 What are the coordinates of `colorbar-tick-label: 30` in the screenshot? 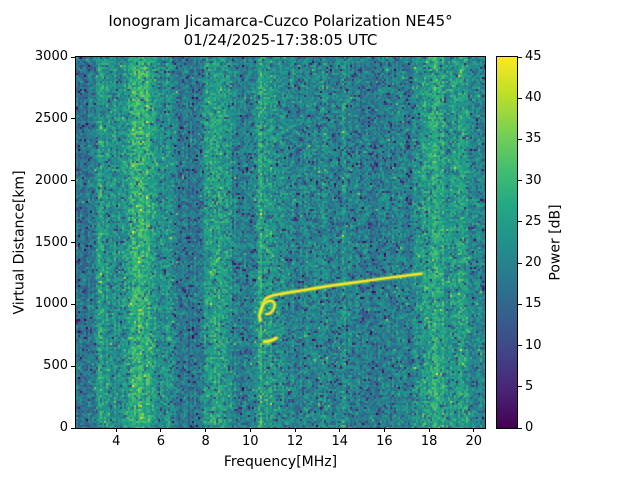 It's located at (533, 180).